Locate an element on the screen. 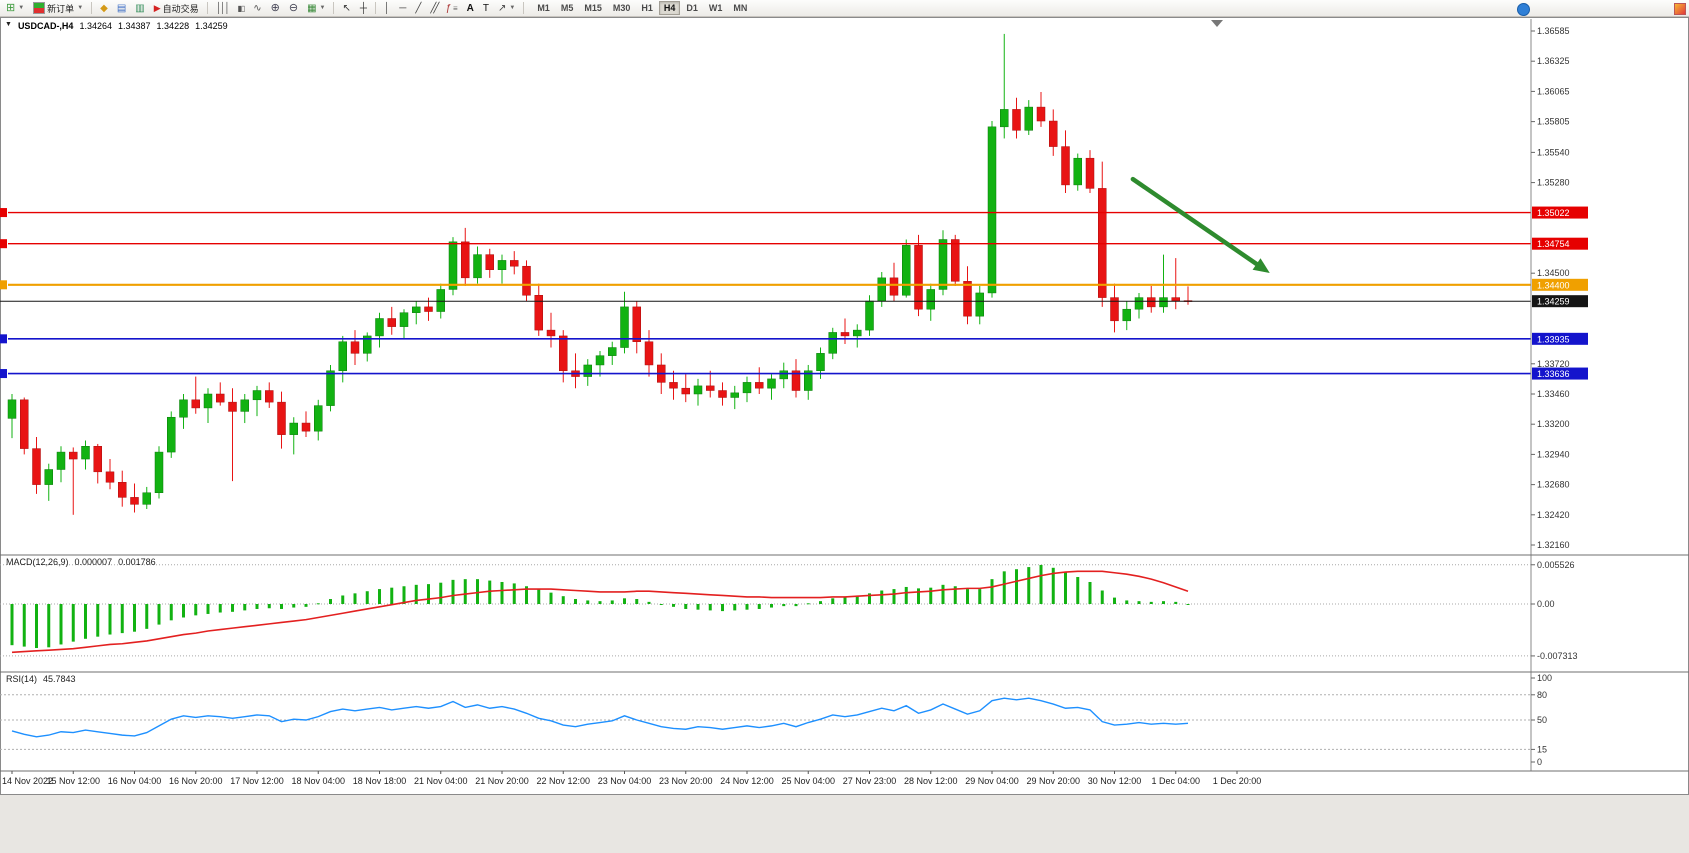 The height and width of the screenshot is (853, 1689). auto-trading-button: ▶ 自动交易 is located at coordinates (176, 8).